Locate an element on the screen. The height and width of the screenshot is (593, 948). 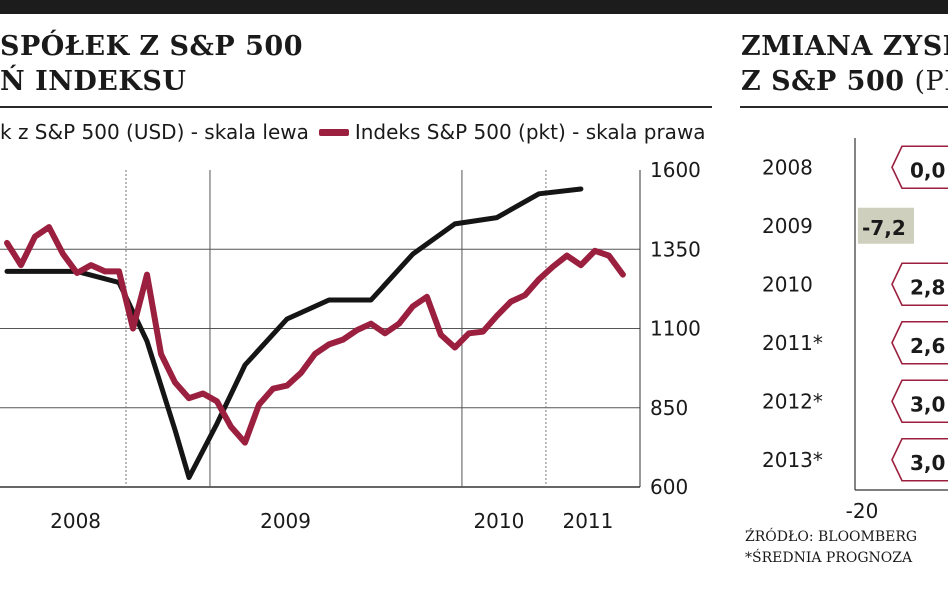
bar-value-label: -7,2 is located at coordinates (884, 228).